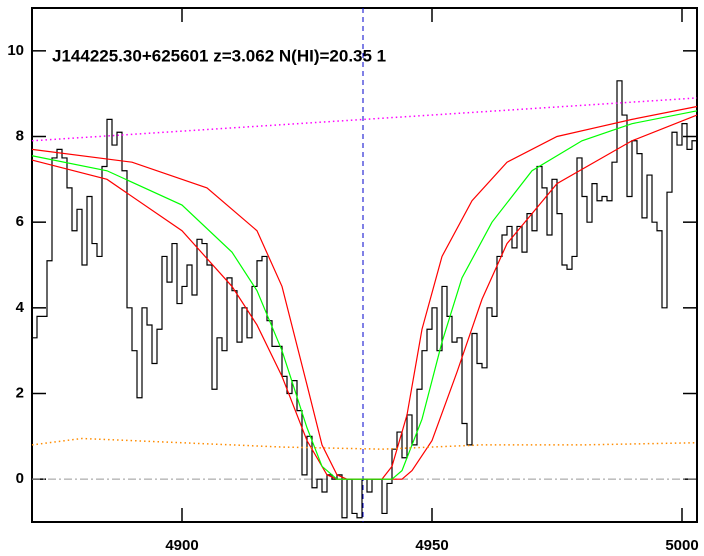 Image resolution: width=704 pixels, height=556 pixels. I want to click on y-tick-label: 0, so click(20, 478).